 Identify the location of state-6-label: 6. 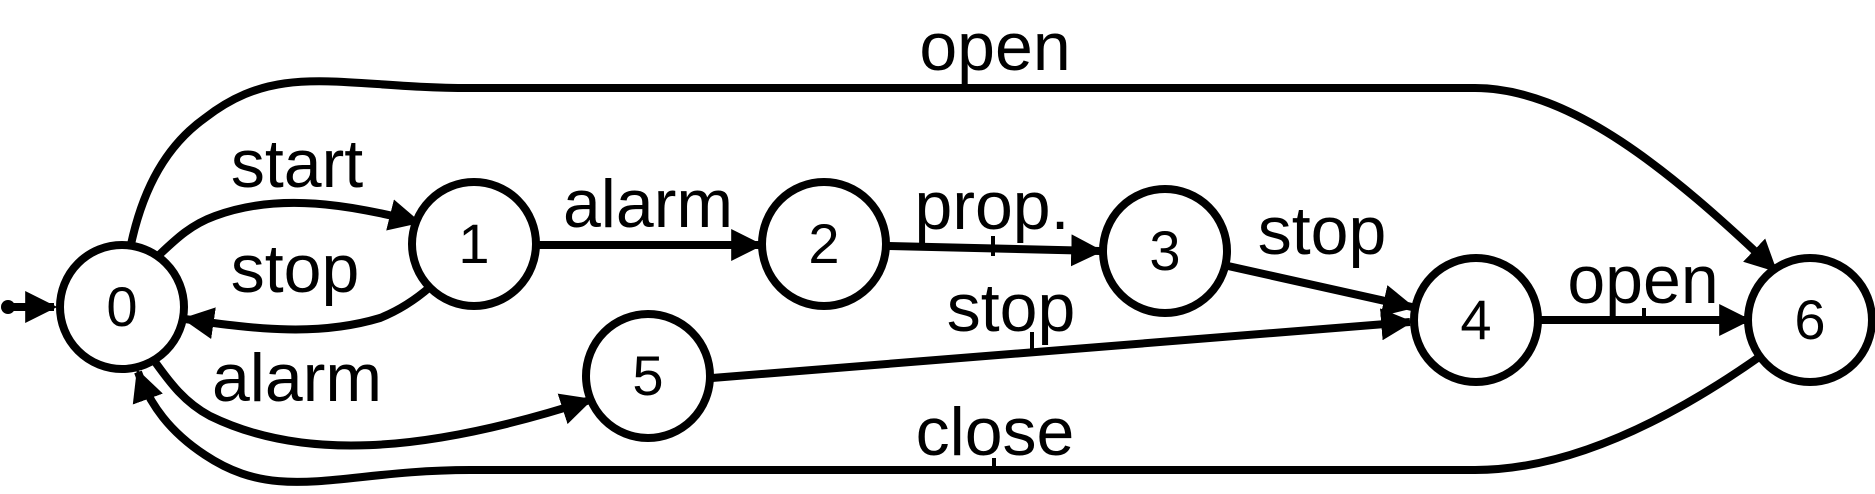
(1809, 319).